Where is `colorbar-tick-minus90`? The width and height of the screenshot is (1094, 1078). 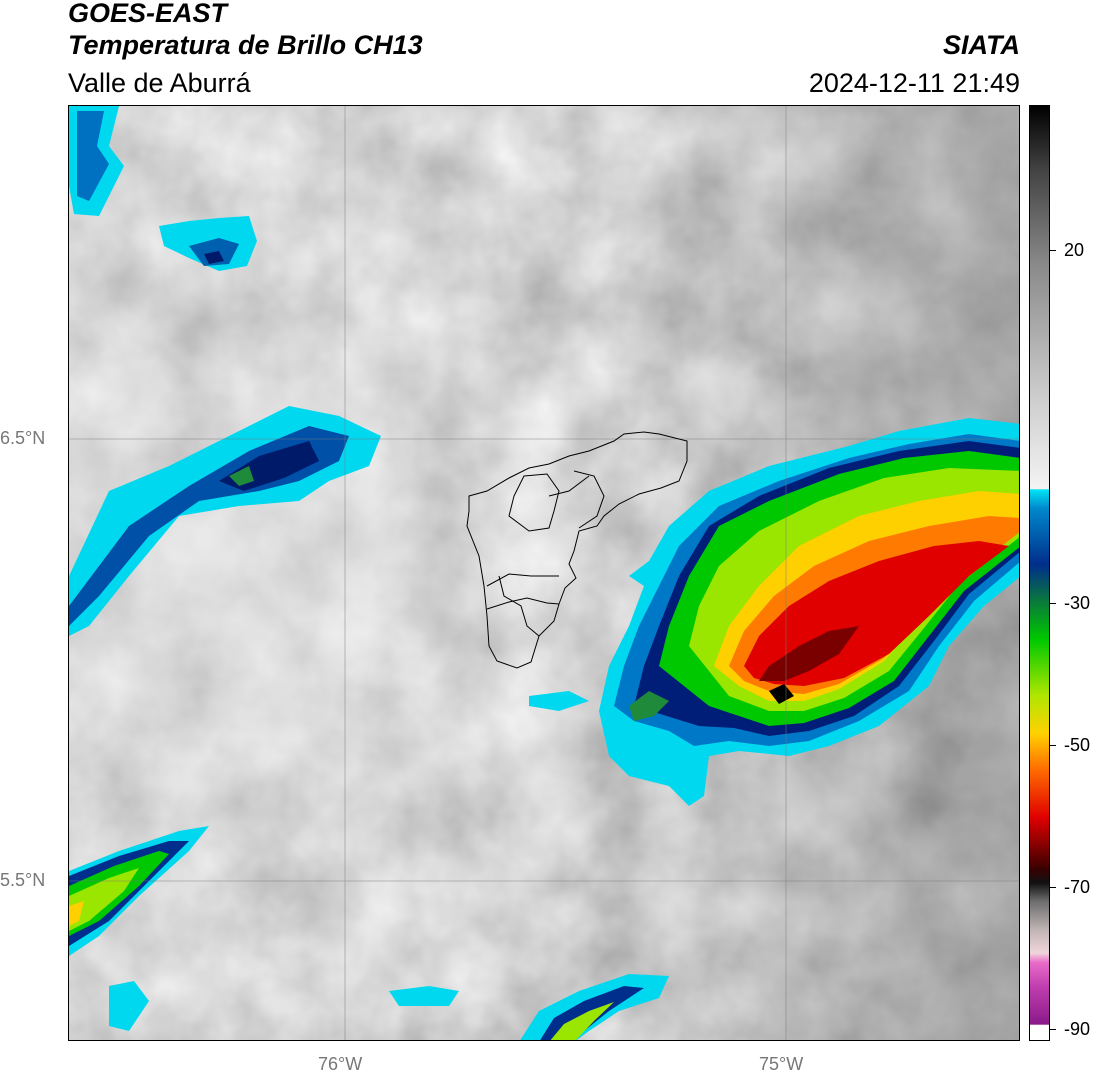 colorbar-tick-minus90 is located at coordinates (1053, 1029).